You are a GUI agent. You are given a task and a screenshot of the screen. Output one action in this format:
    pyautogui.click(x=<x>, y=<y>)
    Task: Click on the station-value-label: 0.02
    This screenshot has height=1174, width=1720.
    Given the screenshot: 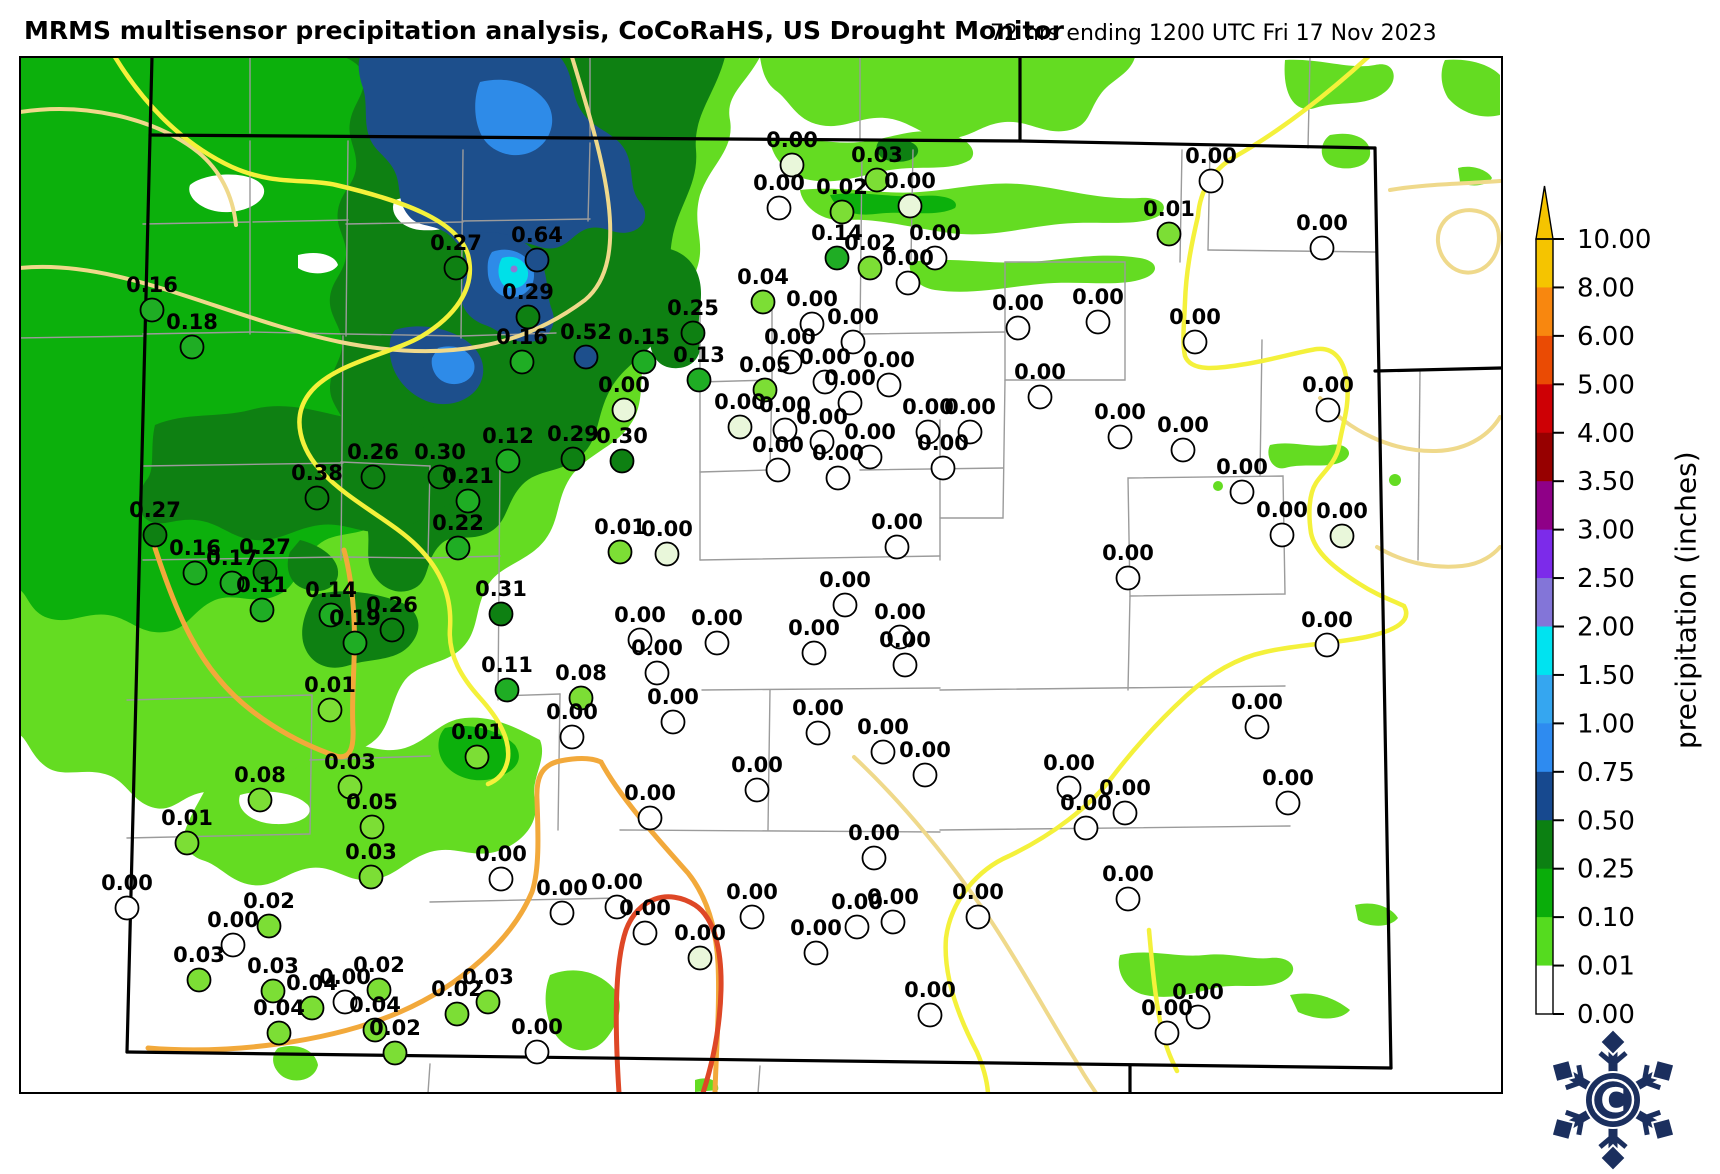 What is the action you would take?
    pyautogui.click(x=269, y=901)
    